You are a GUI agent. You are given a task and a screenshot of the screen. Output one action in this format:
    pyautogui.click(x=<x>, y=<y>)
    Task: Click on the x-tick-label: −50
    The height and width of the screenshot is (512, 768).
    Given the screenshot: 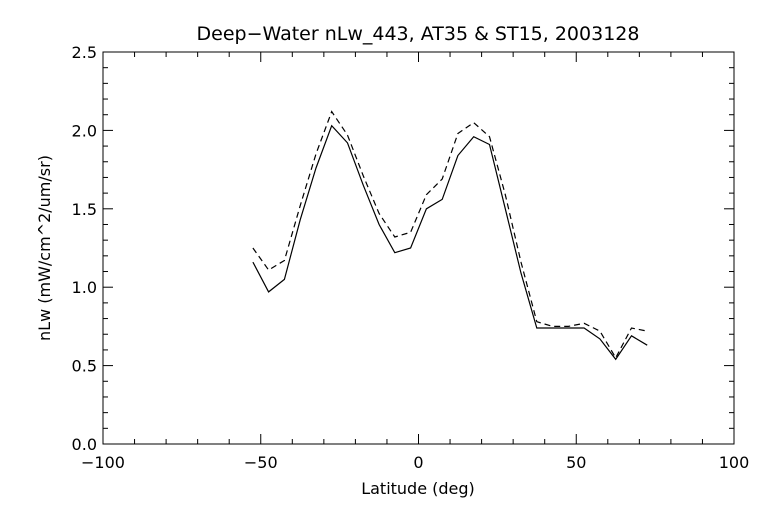 What is the action you would take?
    pyautogui.click(x=261, y=462)
    